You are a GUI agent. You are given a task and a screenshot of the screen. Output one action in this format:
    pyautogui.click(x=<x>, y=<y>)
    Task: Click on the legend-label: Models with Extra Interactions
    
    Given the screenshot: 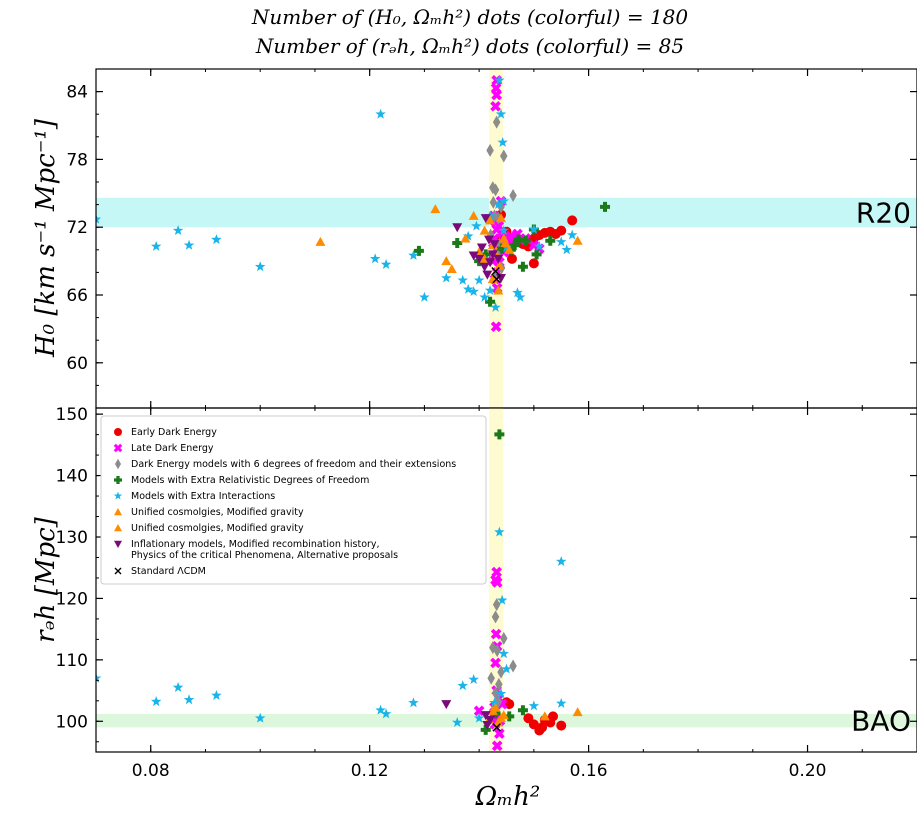 What is the action you would take?
    pyautogui.click(x=203, y=496)
    